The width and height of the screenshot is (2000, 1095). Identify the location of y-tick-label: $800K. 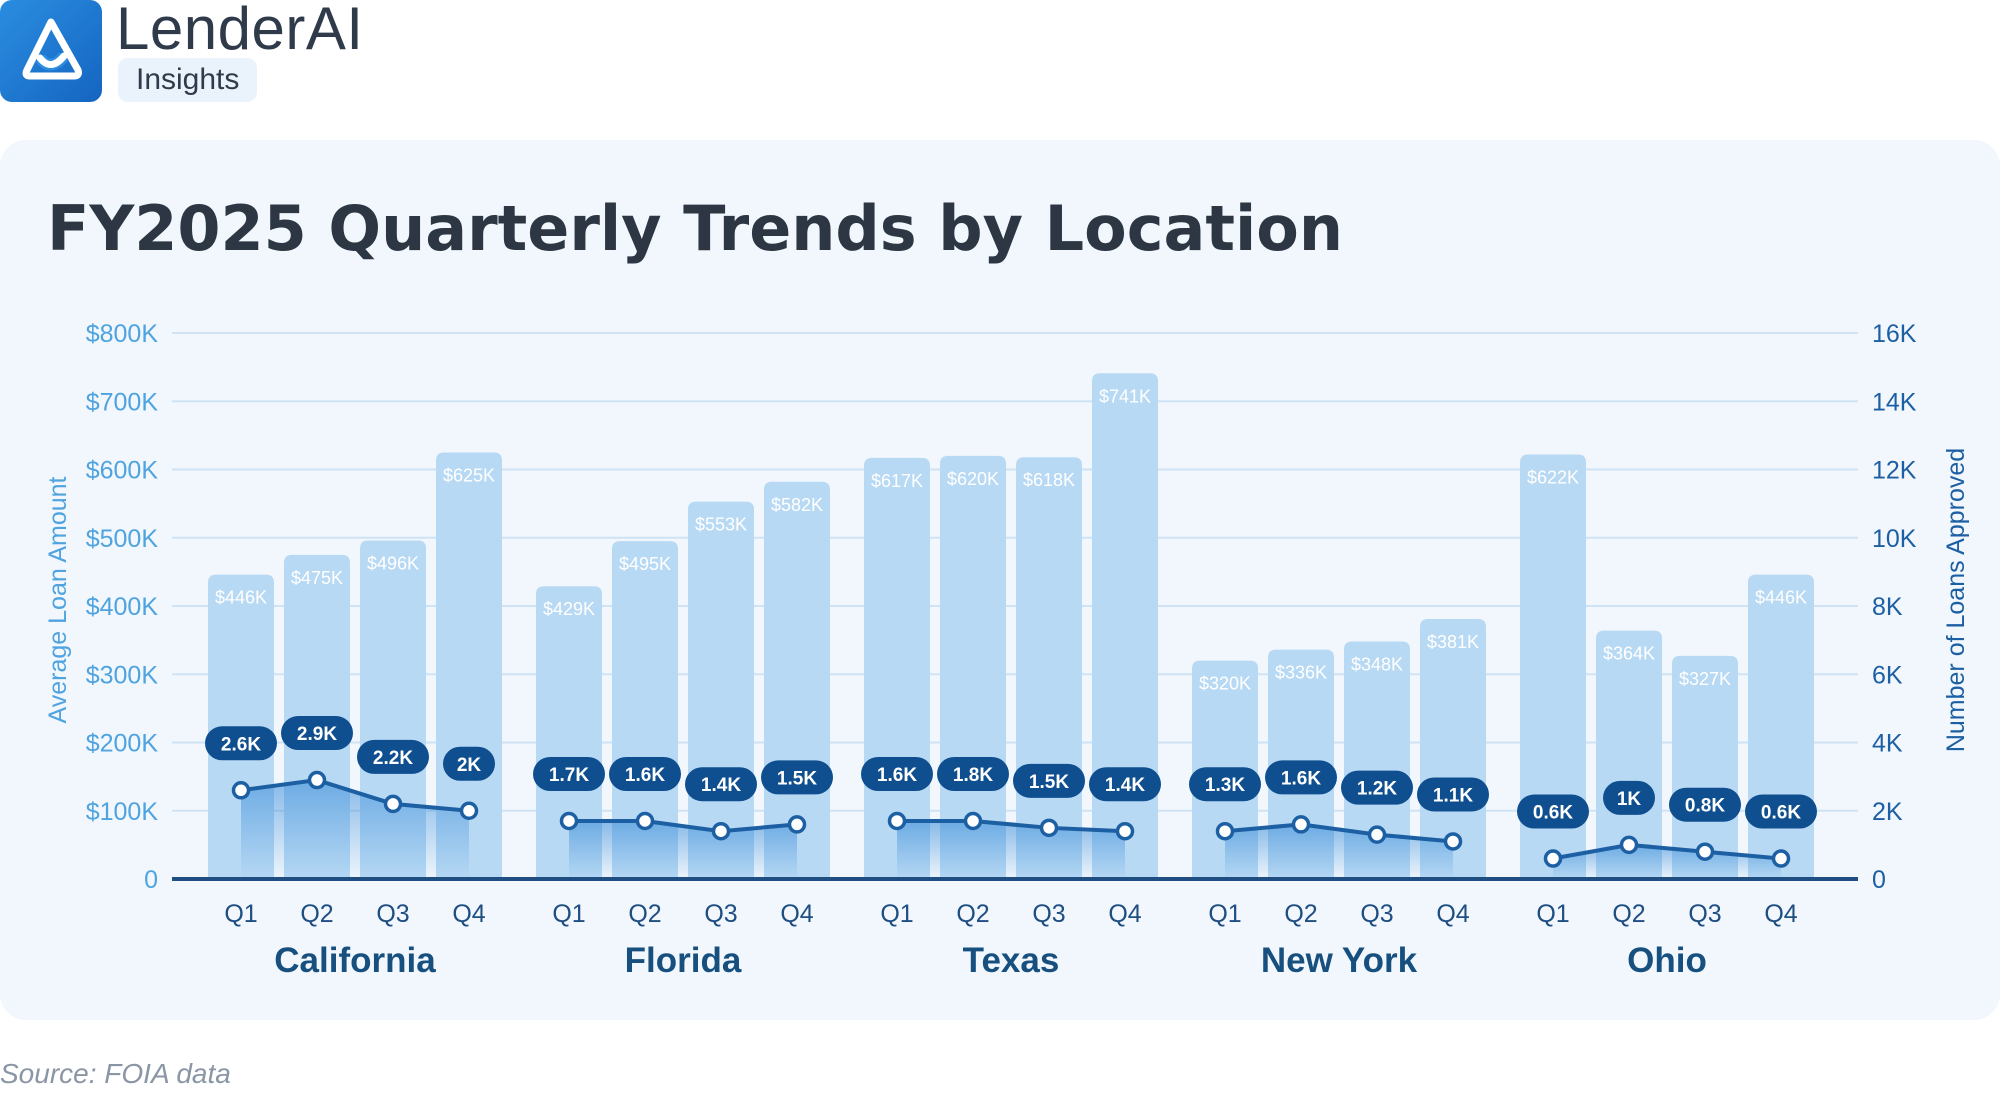
(122, 334).